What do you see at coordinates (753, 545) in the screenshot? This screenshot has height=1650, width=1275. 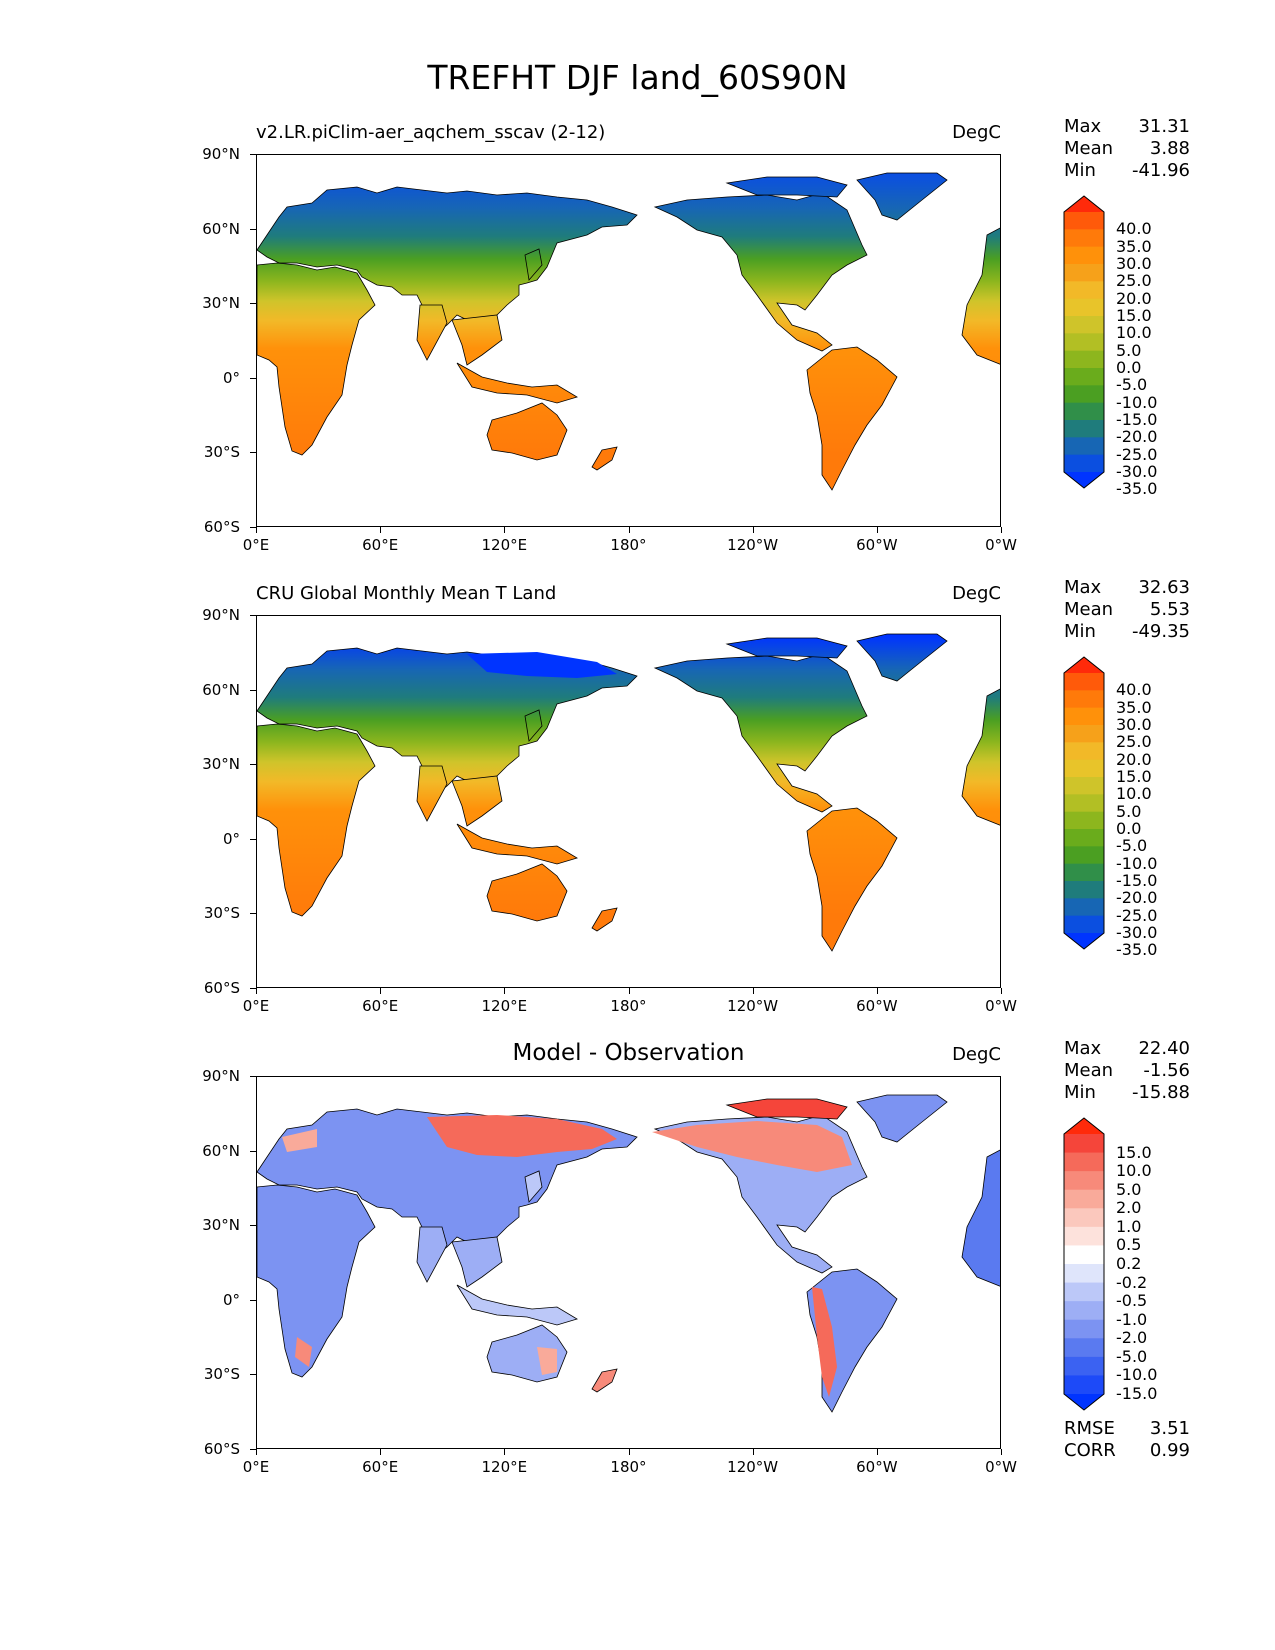 I see `x-tick-label: 120°W` at bounding box center [753, 545].